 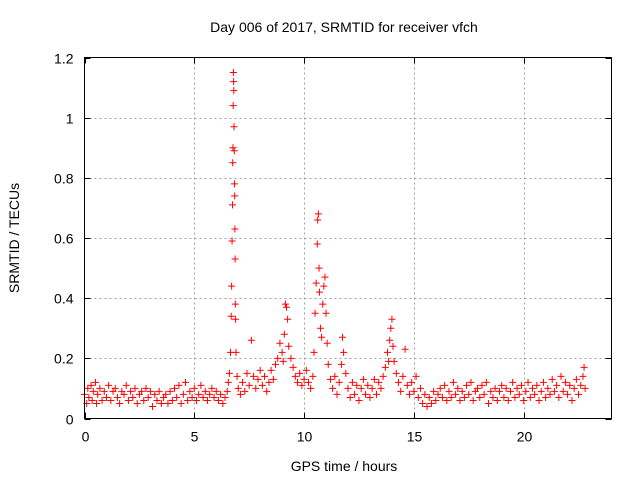 I want to click on y-tick-label: 0.8, so click(x=64, y=179).